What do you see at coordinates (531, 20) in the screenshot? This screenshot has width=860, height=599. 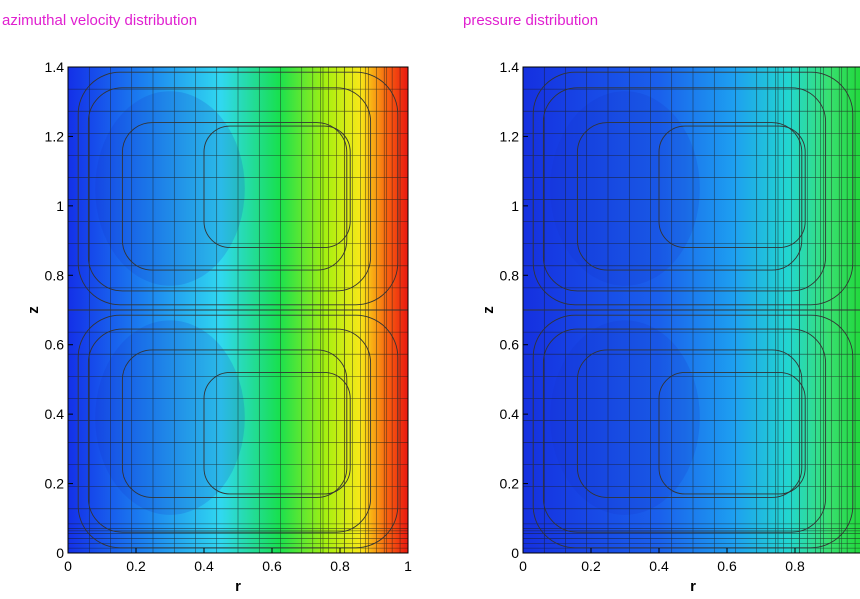 I see `right-panel-title: pressure distribution` at bounding box center [531, 20].